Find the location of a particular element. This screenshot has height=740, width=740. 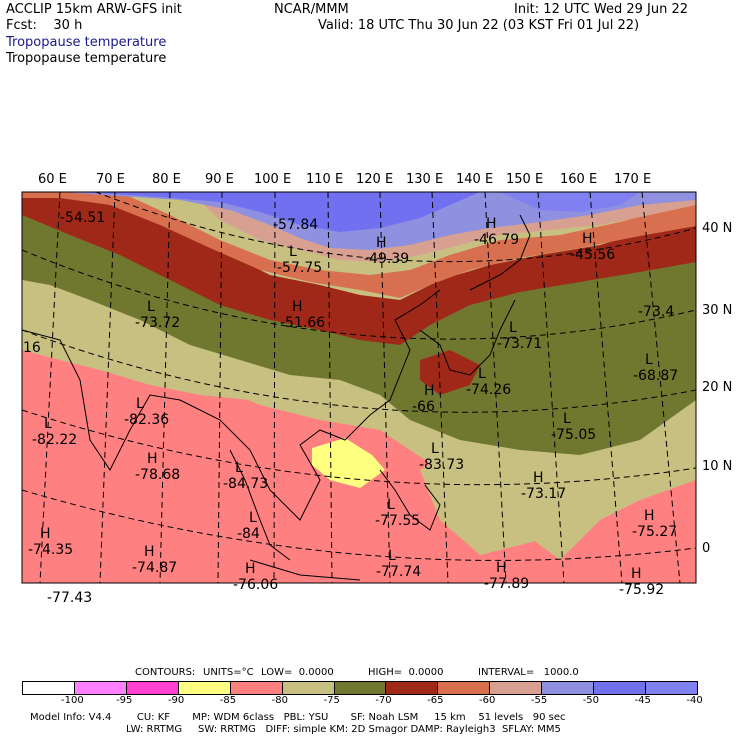

band-75-70-inner is located at coordinates (176, 340).